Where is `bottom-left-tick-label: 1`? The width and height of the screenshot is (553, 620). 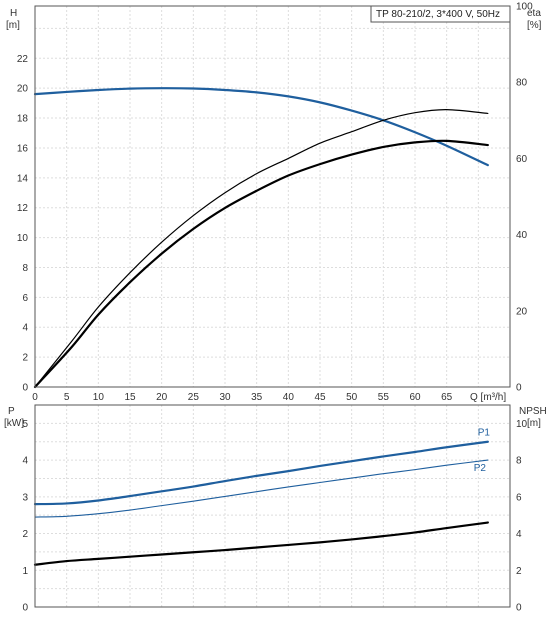
bottom-left-tick-label: 1 is located at coordinates (25, 571).